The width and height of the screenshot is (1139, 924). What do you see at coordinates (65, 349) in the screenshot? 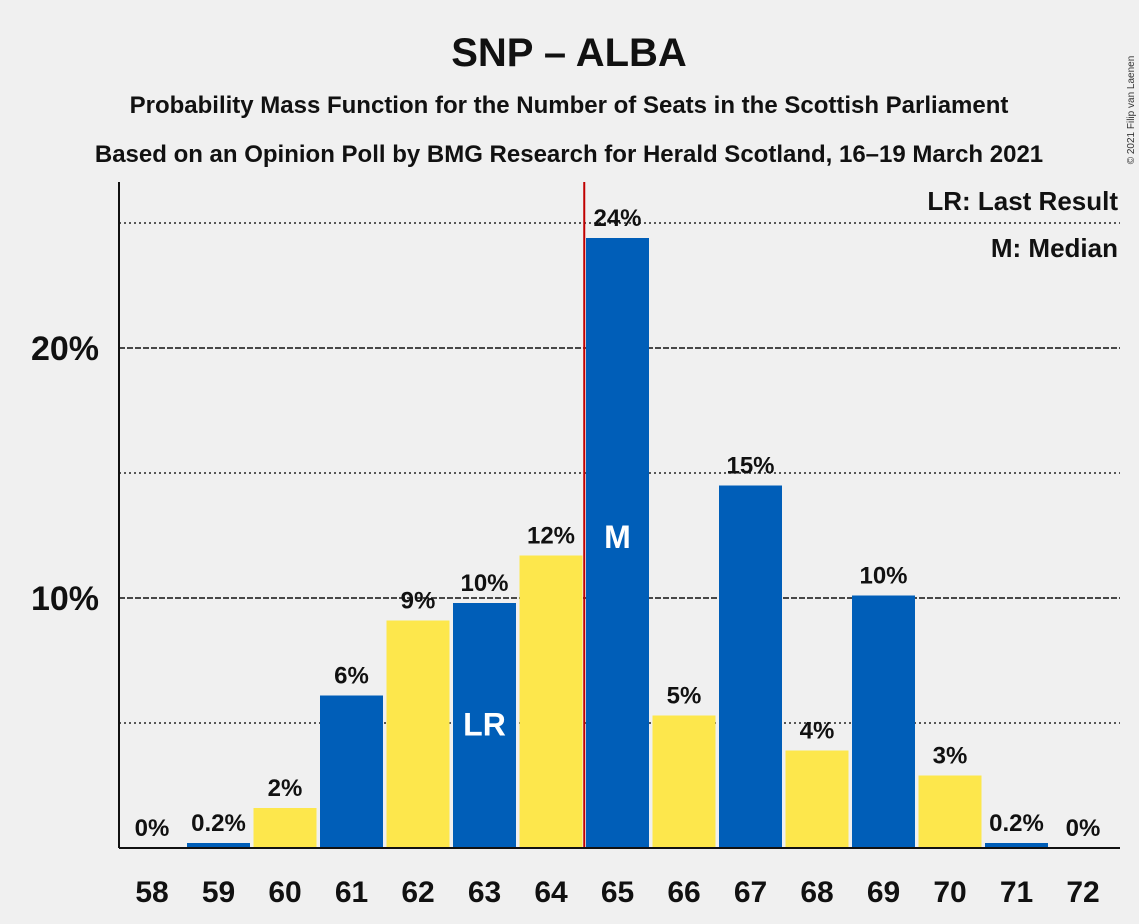
I see `y-tick-label: 20%` at bounding box center [65, 349].